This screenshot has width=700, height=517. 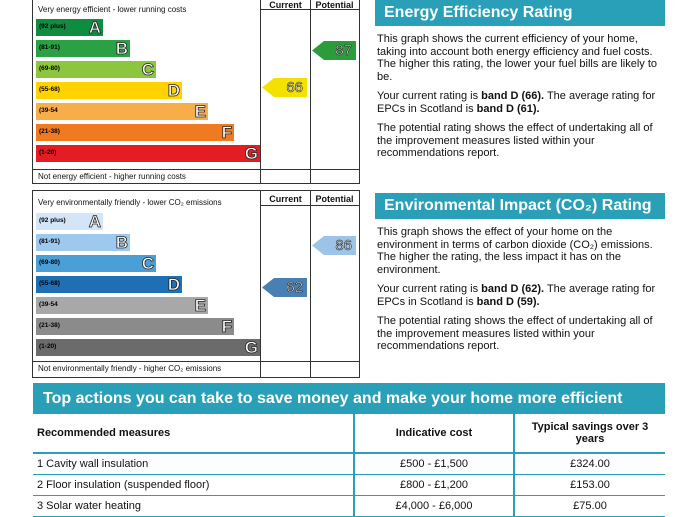 What do you see at coordinates (193, 485) in the screenshot?
I see `measure-cell: 2 Floor insulation (suspended floor)` at bounding box center [193, 485].